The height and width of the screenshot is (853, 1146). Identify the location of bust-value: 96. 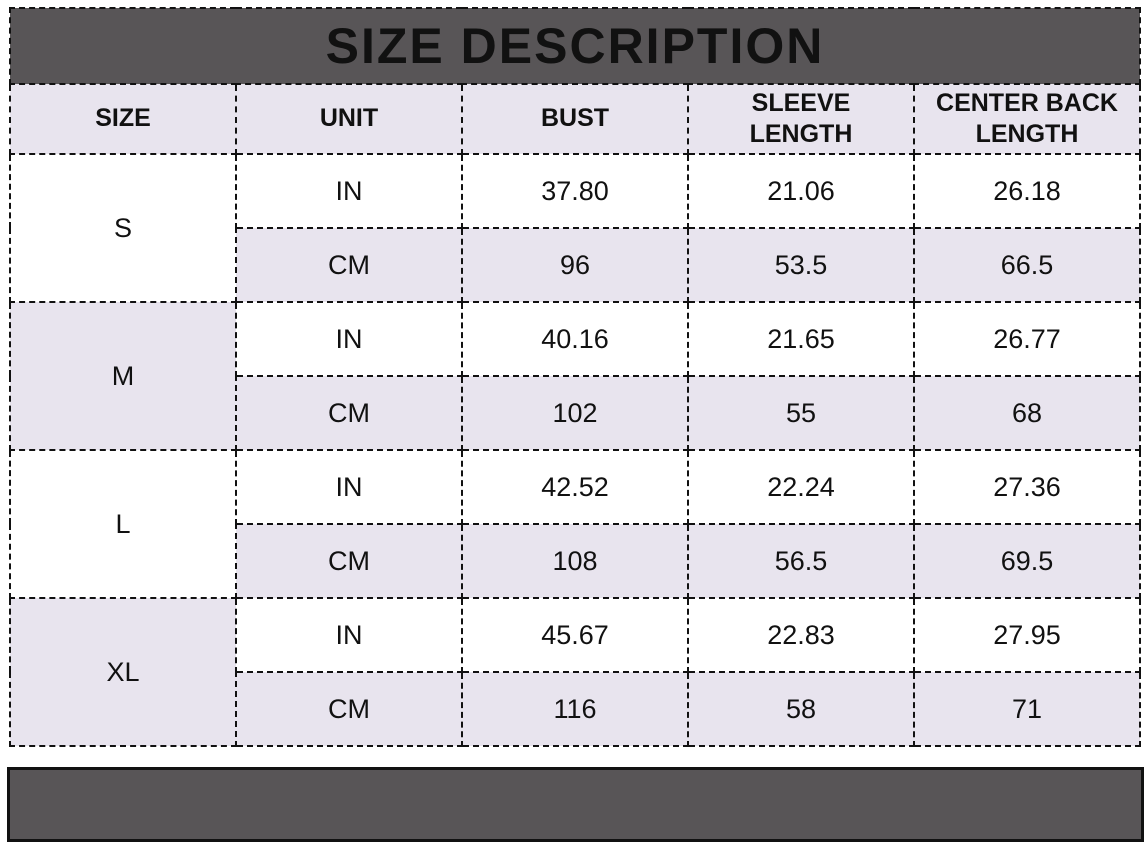
(575, 265).